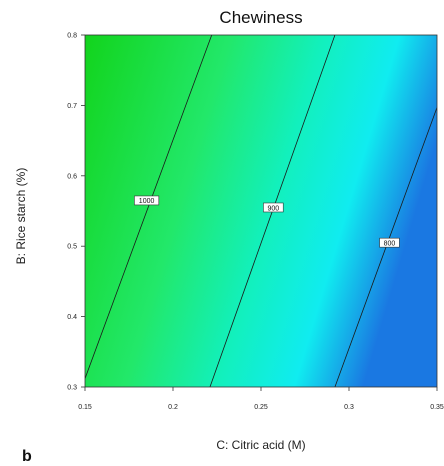 Image resolution: width=444 pixels, height=466 pixels. What do you see at coordinates (72, 36) in the screenshot?
I see `y-tick-label: 0.8` at bounding box center [72, 36].